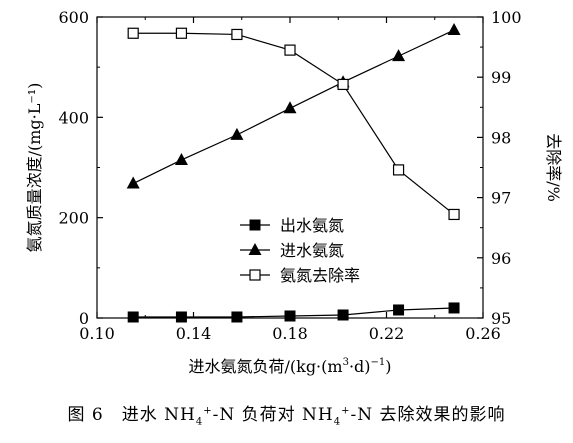  I want to click on x-axis-label-part: 进水氨氮负荷/(kg·(m, so click(265, 366).